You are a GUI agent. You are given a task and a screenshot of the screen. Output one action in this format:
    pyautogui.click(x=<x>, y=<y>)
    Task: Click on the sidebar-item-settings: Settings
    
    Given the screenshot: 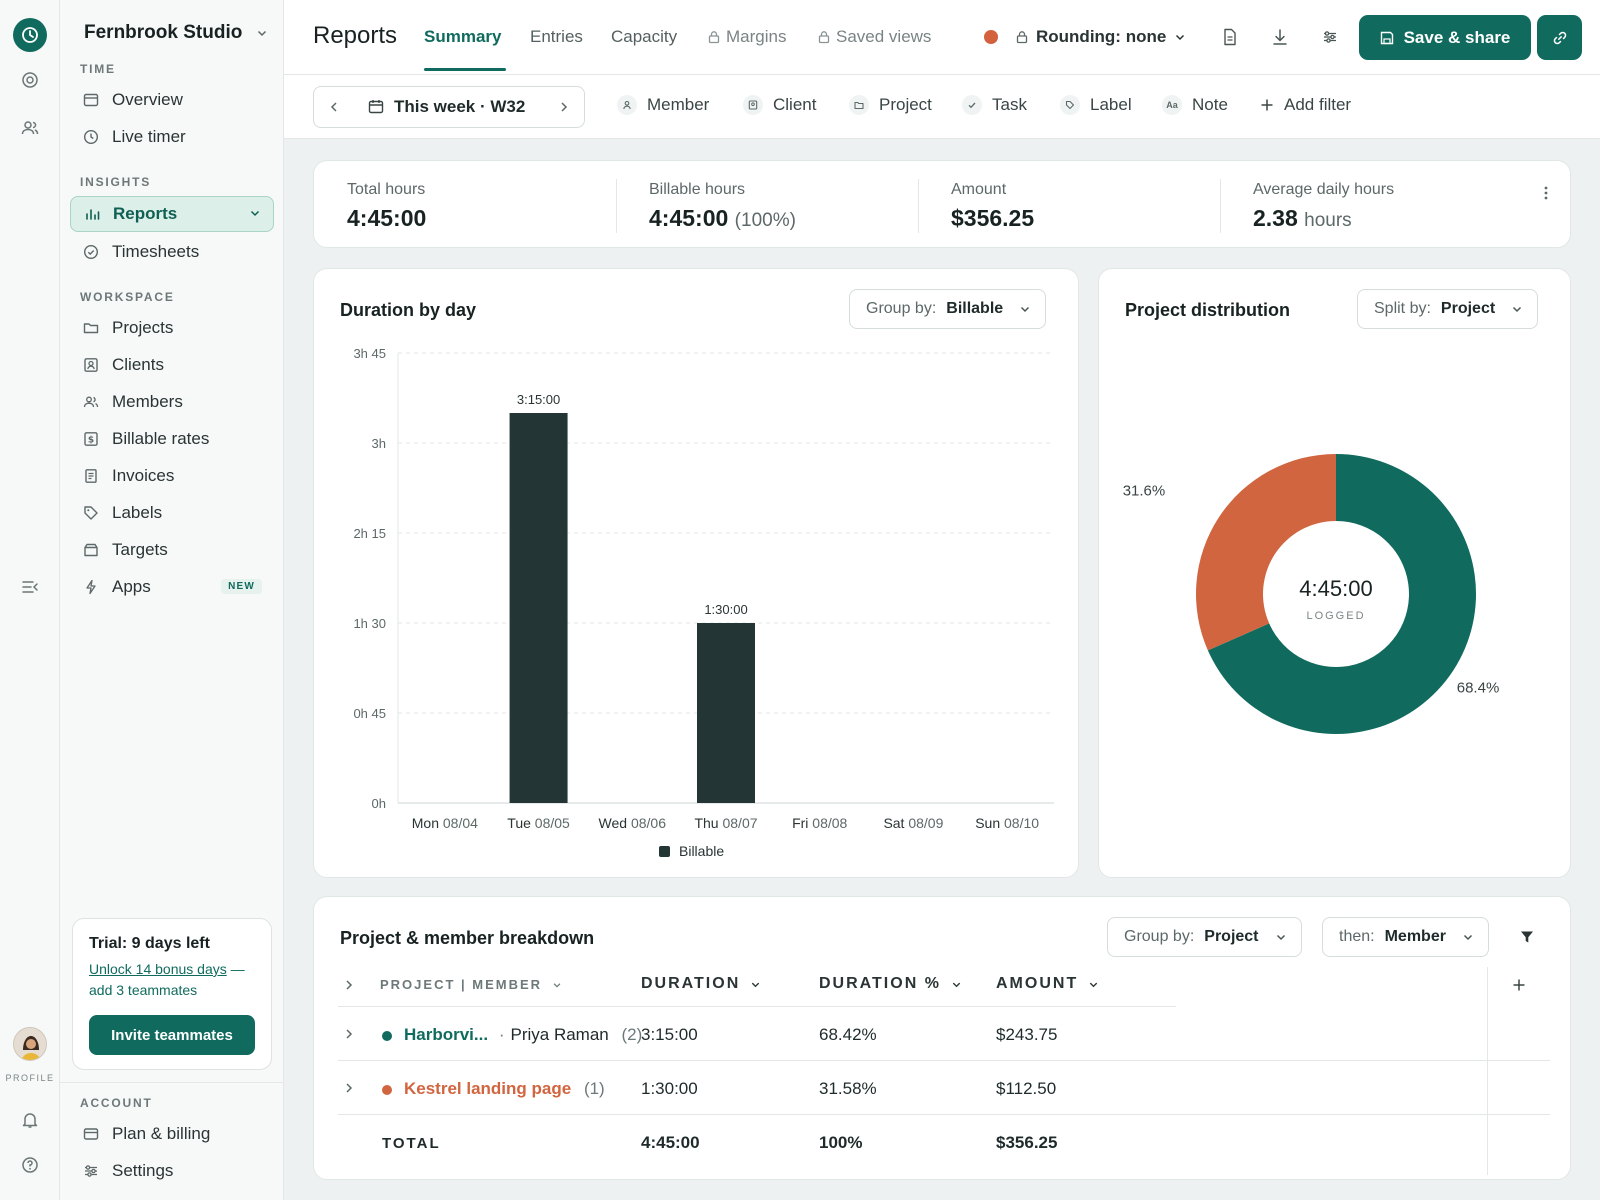 What is the action you would take?
    pyautogui.click(x=172, y=1171)
    